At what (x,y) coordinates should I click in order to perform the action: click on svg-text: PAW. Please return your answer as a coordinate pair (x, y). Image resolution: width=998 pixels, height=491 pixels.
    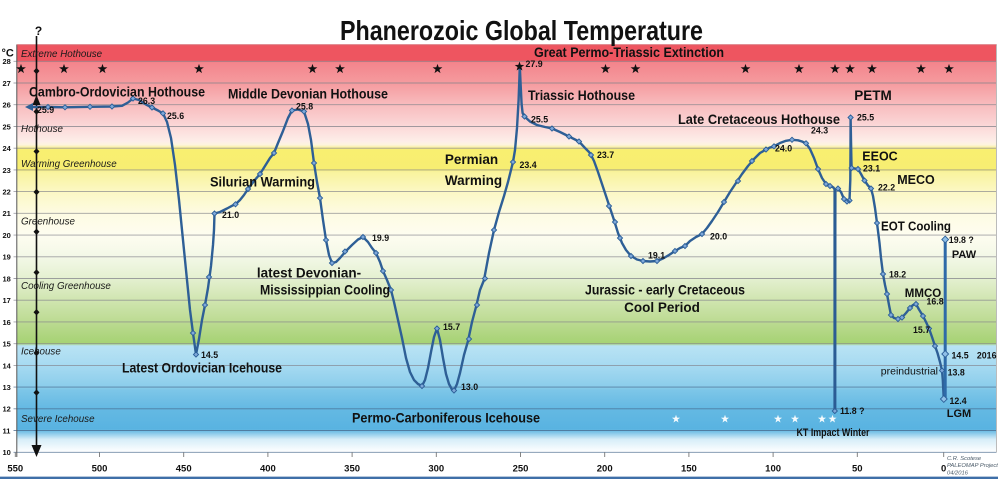
    Looking at the image, I should click on (964, 255).